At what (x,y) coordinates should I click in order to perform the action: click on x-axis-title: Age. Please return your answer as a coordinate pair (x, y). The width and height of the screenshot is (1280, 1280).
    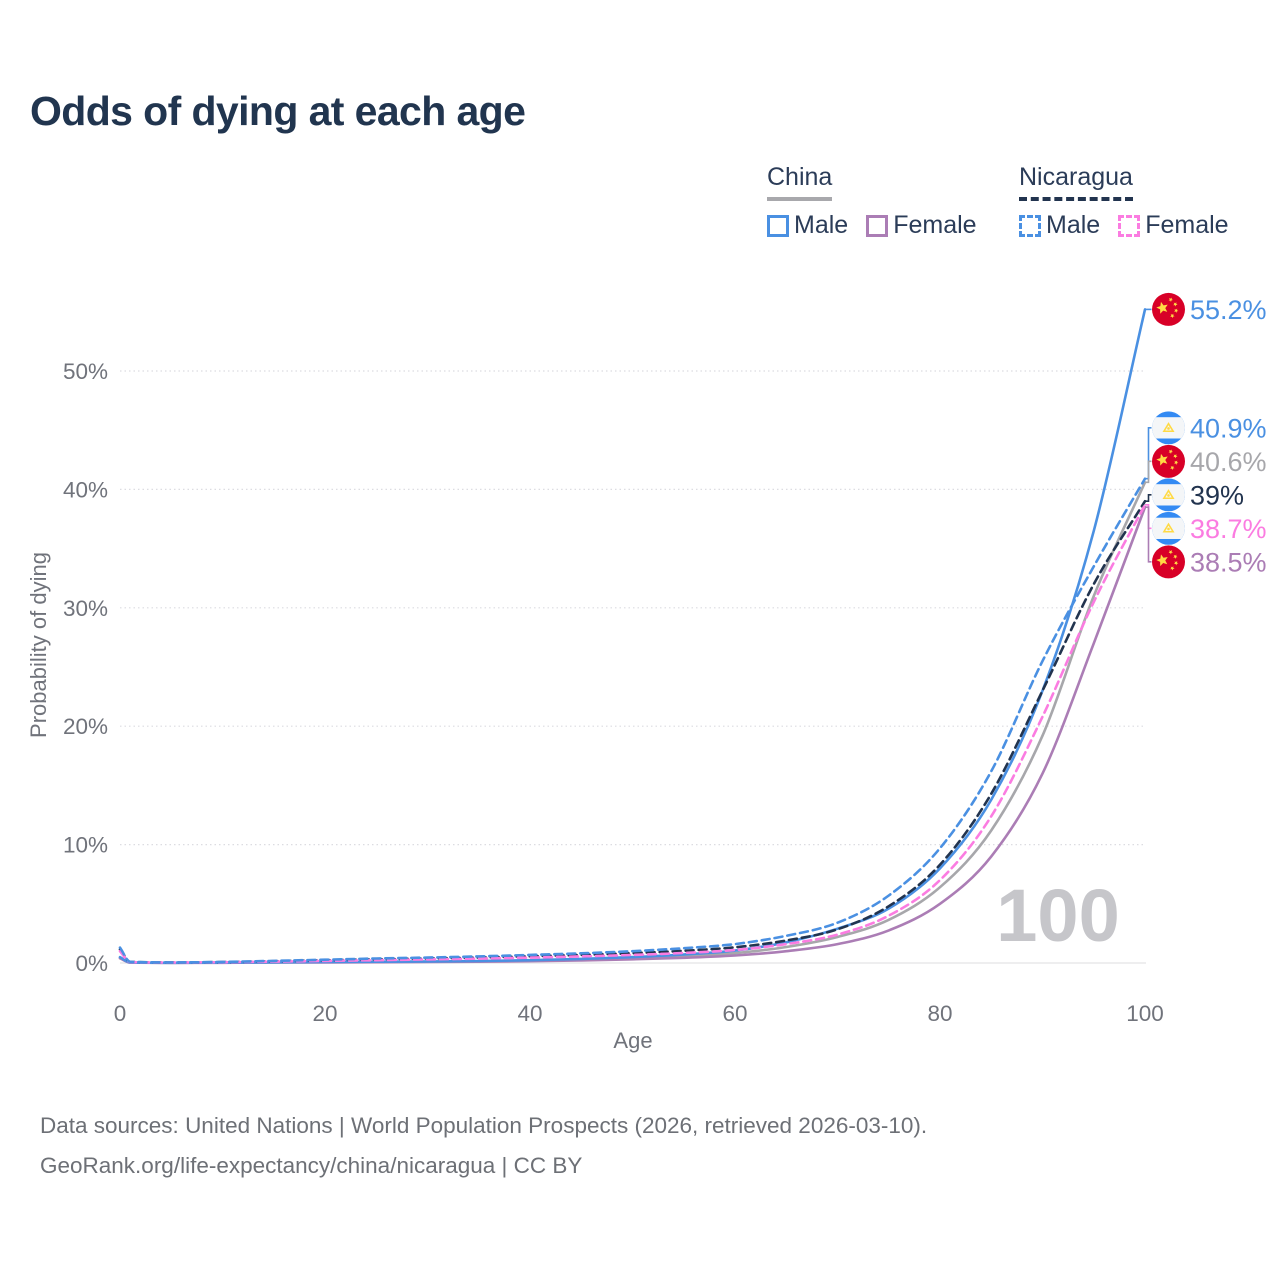
    Looking at the image, I should click on (632, 1040).